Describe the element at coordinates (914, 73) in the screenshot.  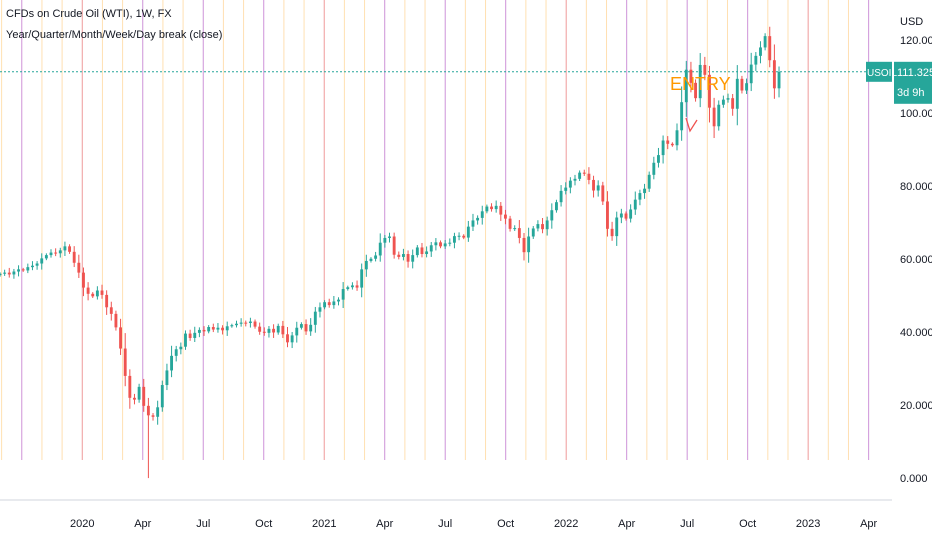
I see `price-tag-value: 111.325` at that location.